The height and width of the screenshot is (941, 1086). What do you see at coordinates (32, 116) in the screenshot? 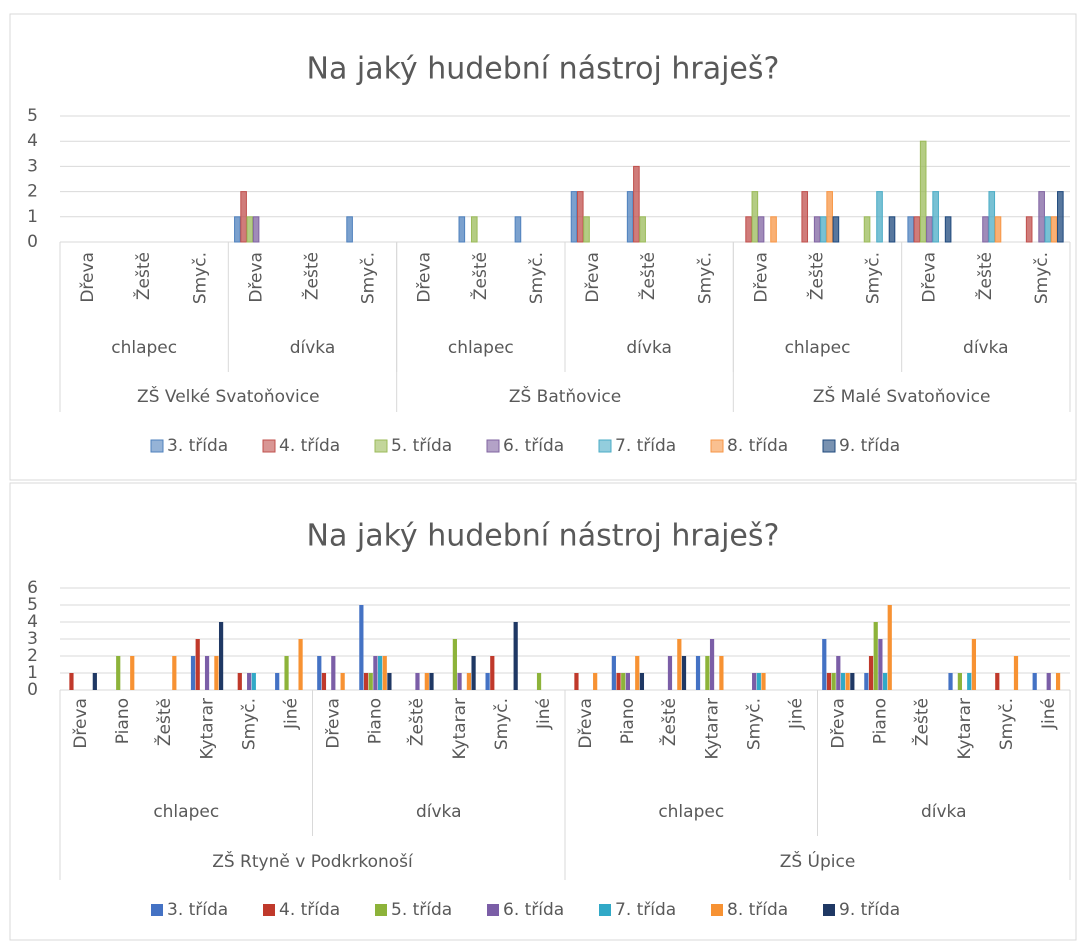
I see `y-tick-label: 5` at bounding box center [32, 116].